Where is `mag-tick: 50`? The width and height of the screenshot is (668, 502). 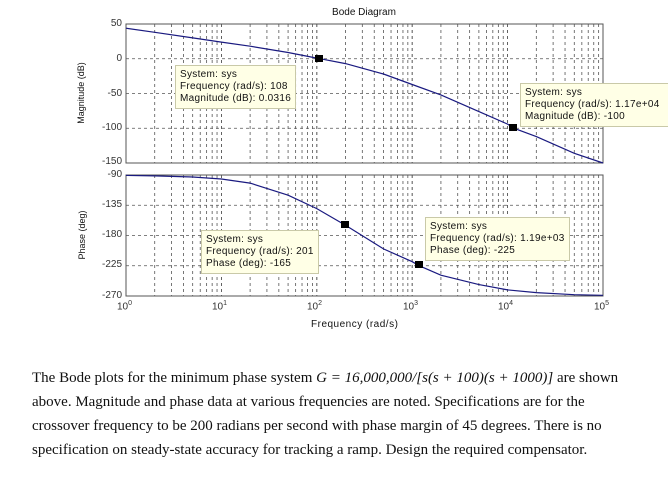
mag-tick: 50 is located at coordinates (116, 23).